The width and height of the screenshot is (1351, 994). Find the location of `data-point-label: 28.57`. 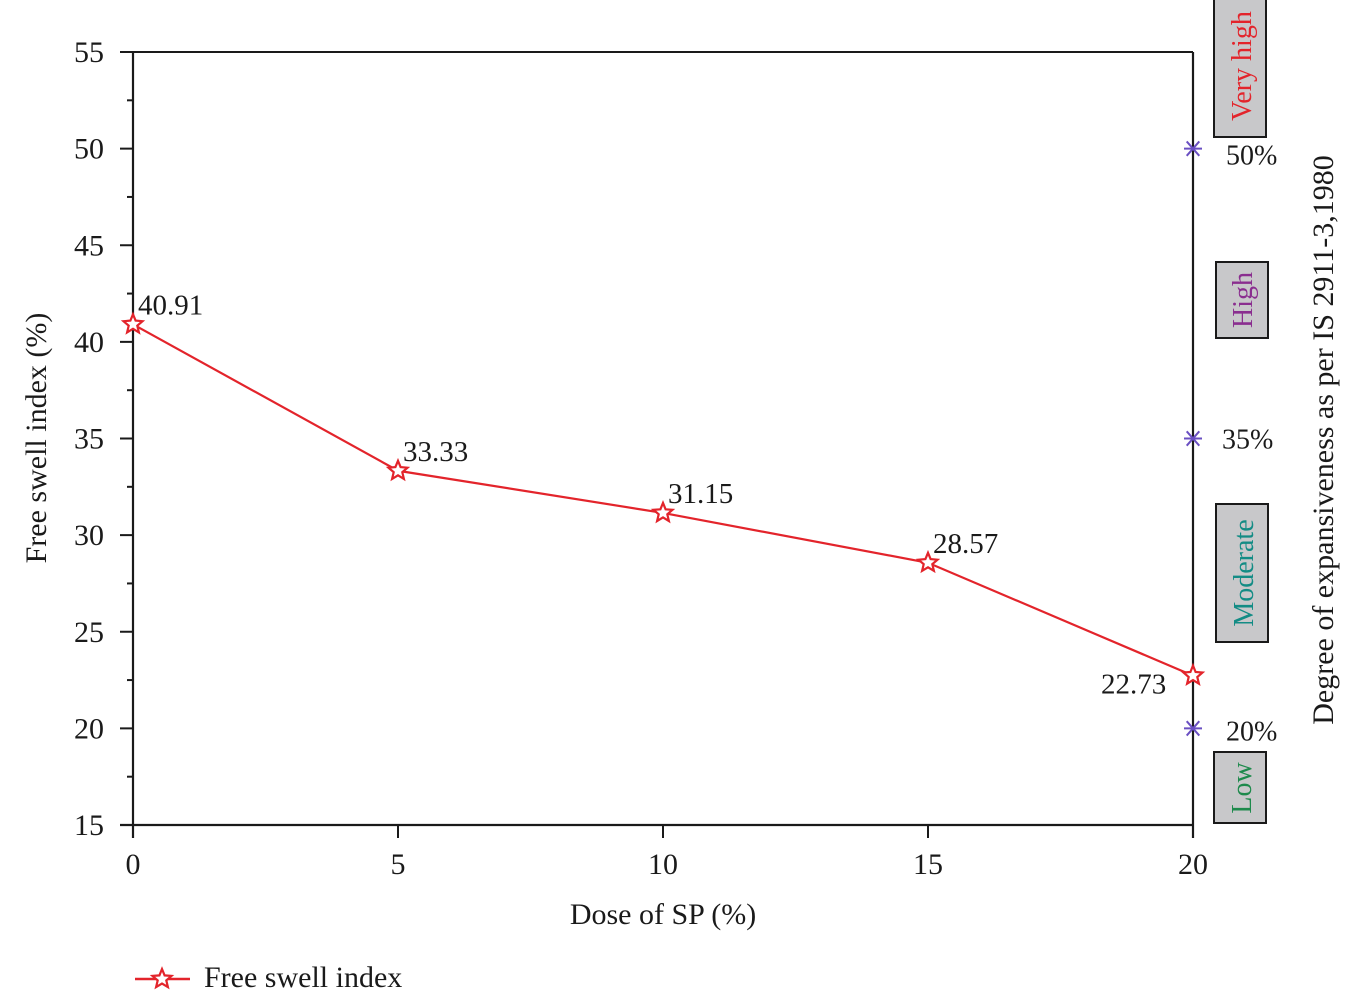

data-point-label: 28.57 is located at coordinates (965, 544).